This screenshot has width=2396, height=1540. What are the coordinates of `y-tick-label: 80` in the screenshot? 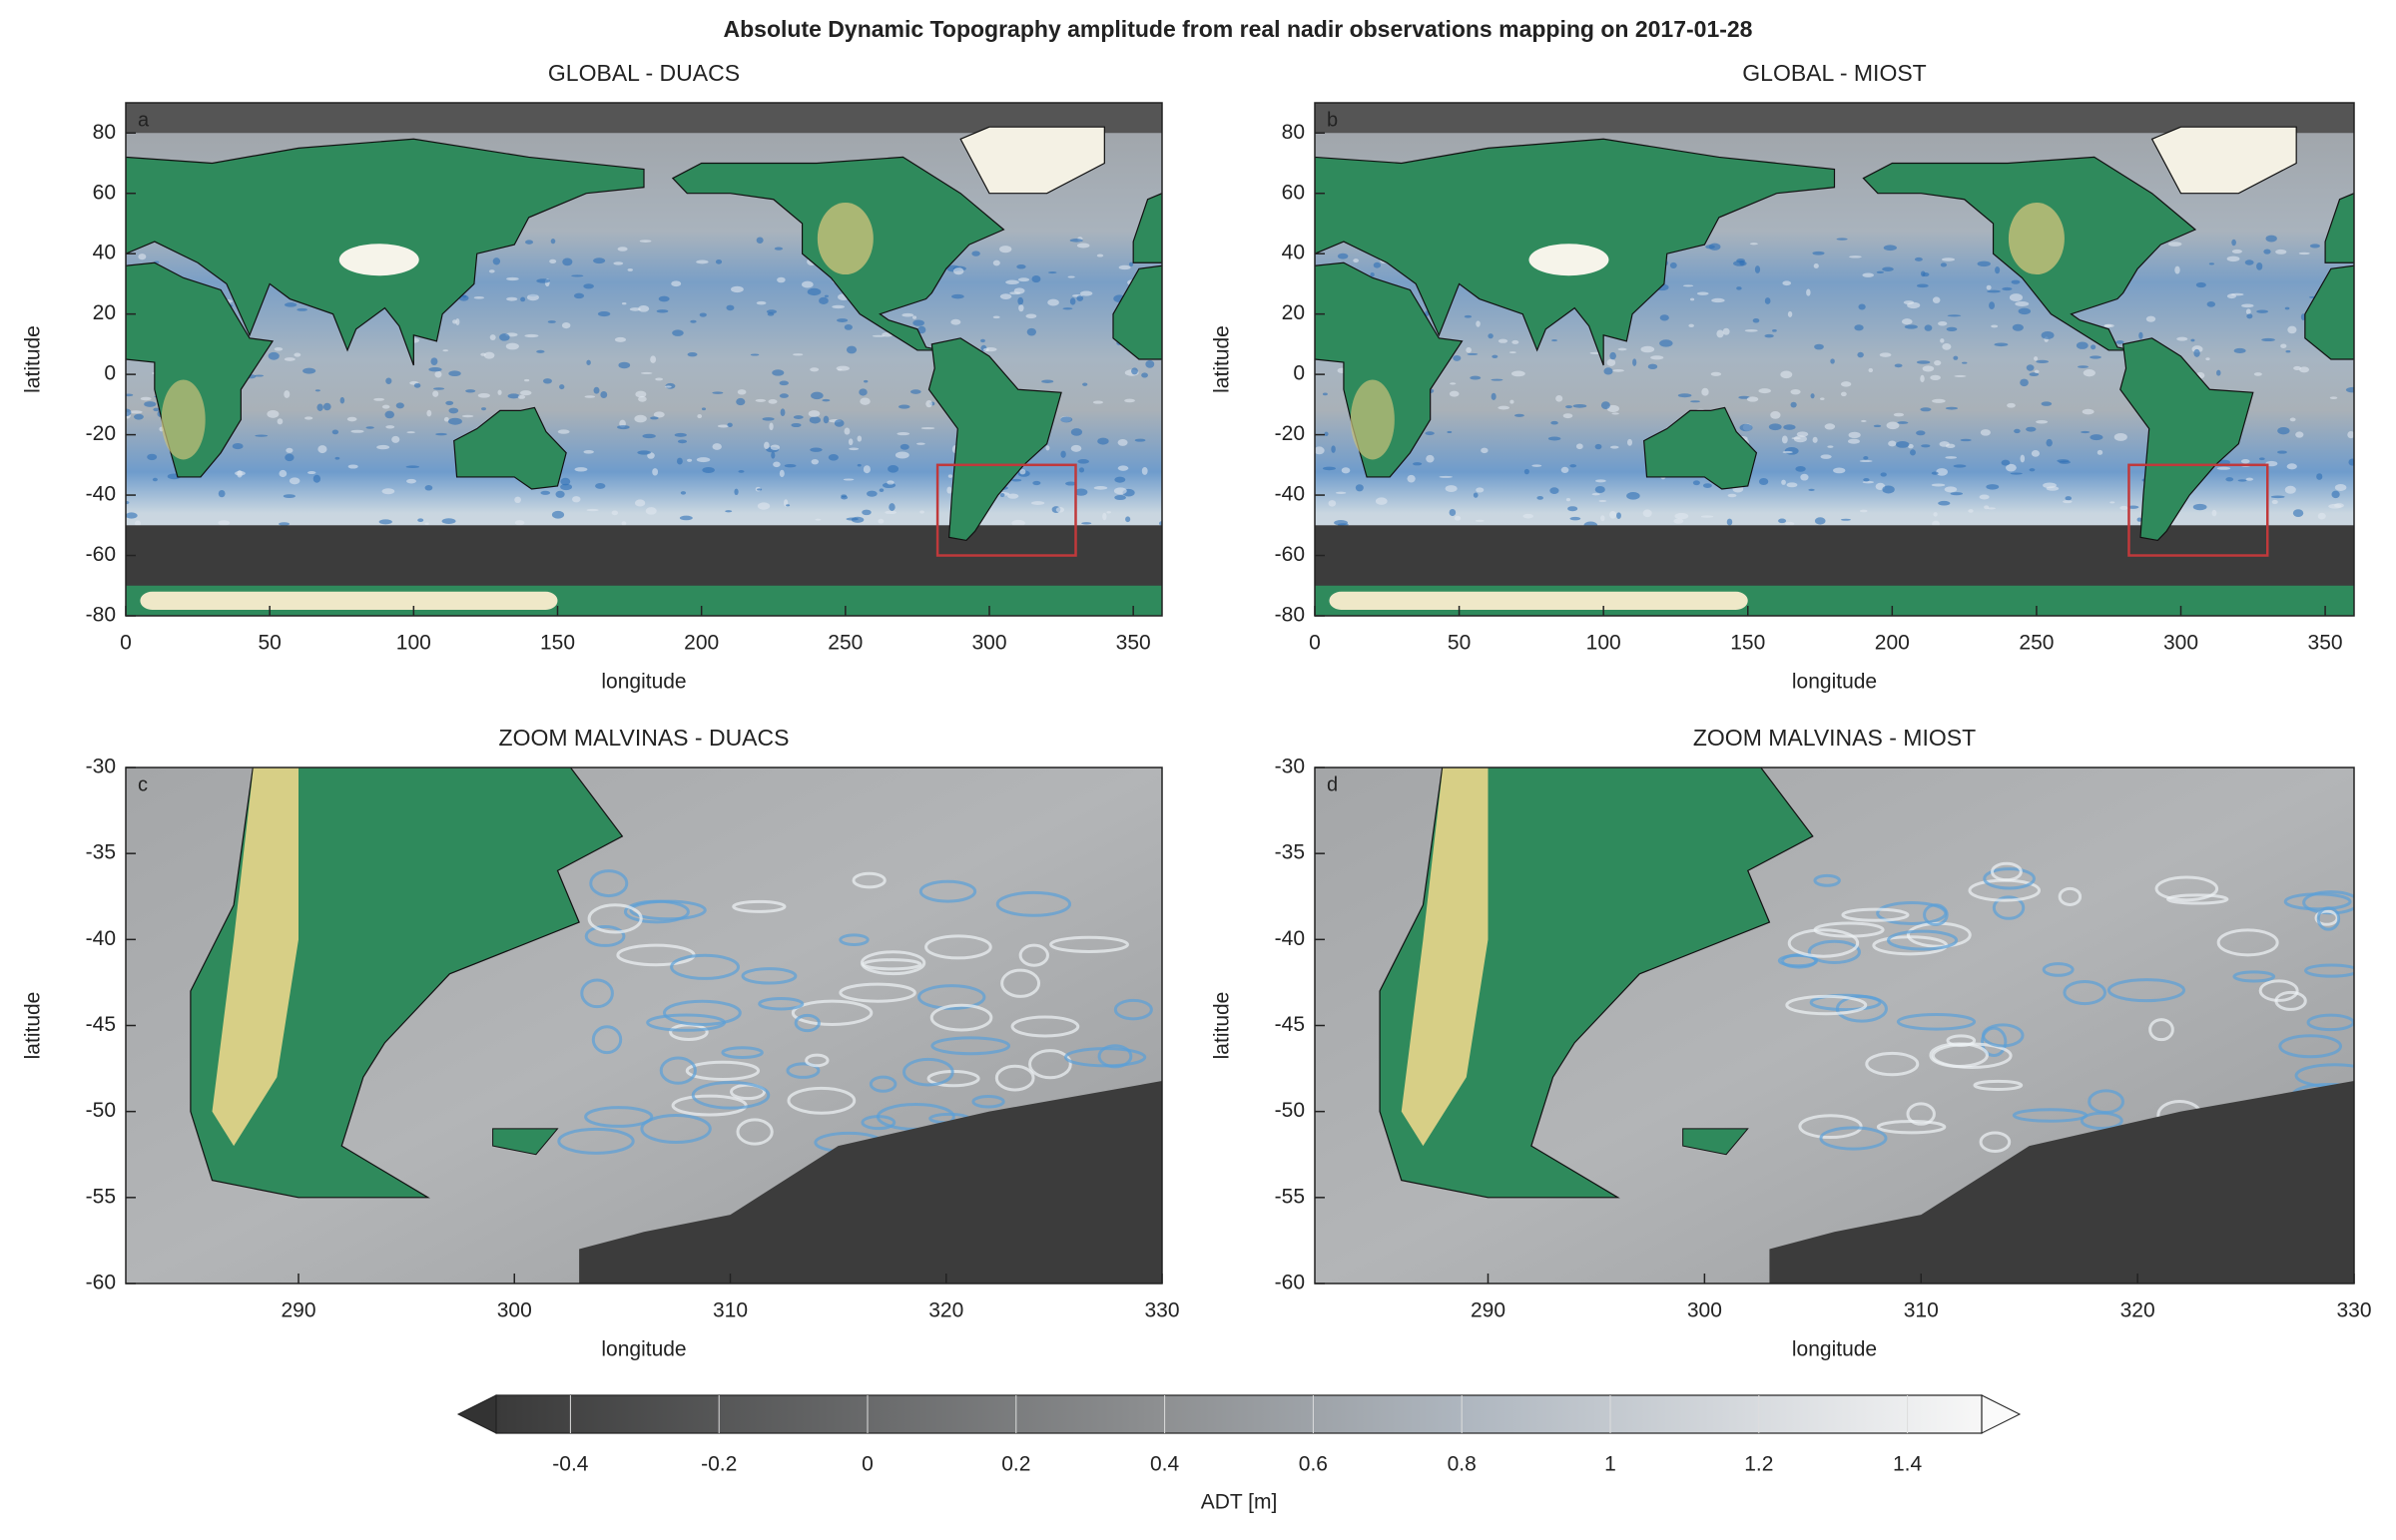 It's located at (104, 132).